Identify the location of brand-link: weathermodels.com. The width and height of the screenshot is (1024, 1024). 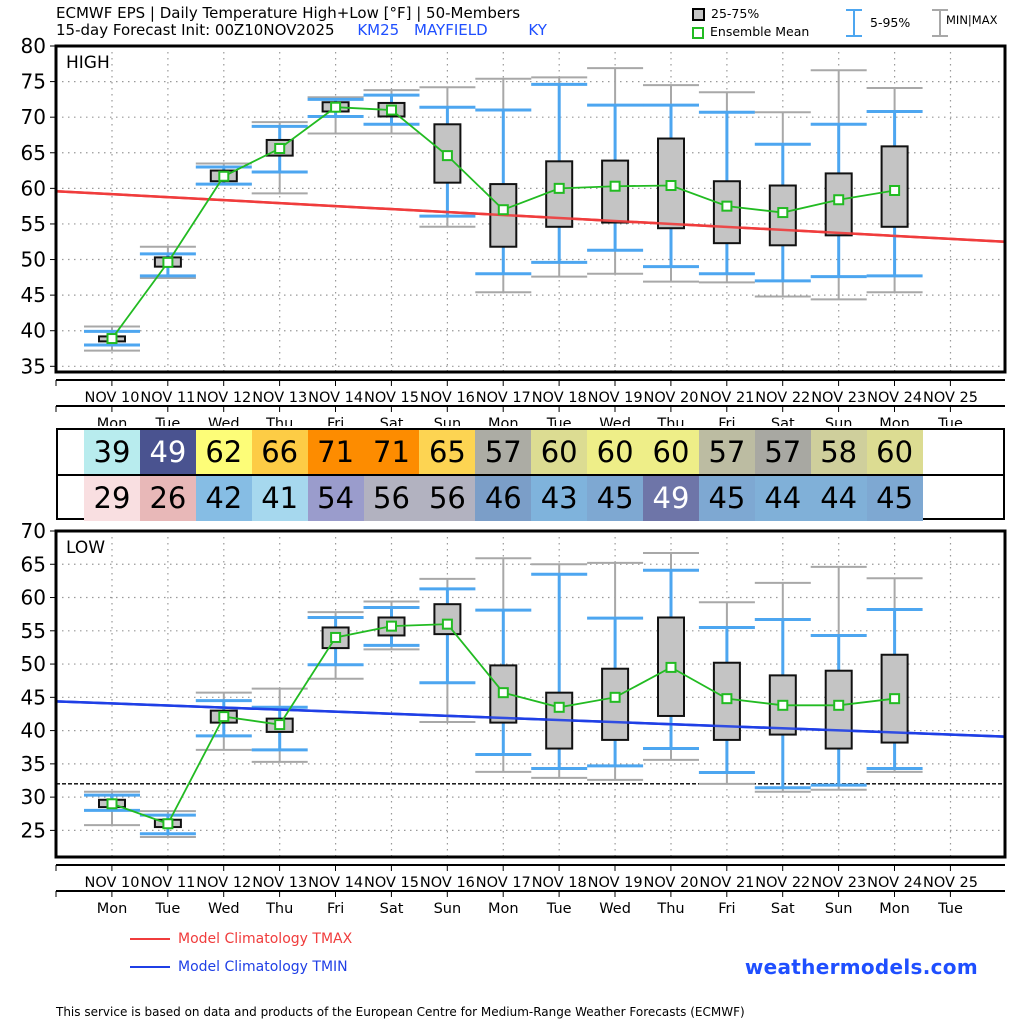
(861, 967).